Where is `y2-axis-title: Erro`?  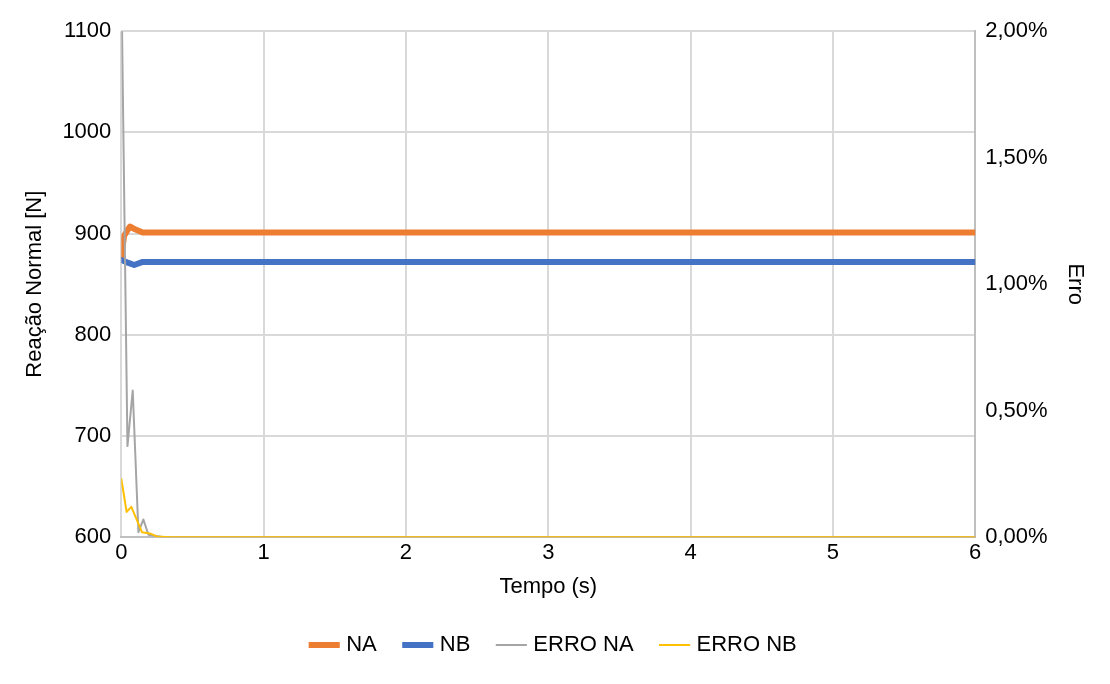 y2-axis-title: Erro is located at coordinates (1076, 284).